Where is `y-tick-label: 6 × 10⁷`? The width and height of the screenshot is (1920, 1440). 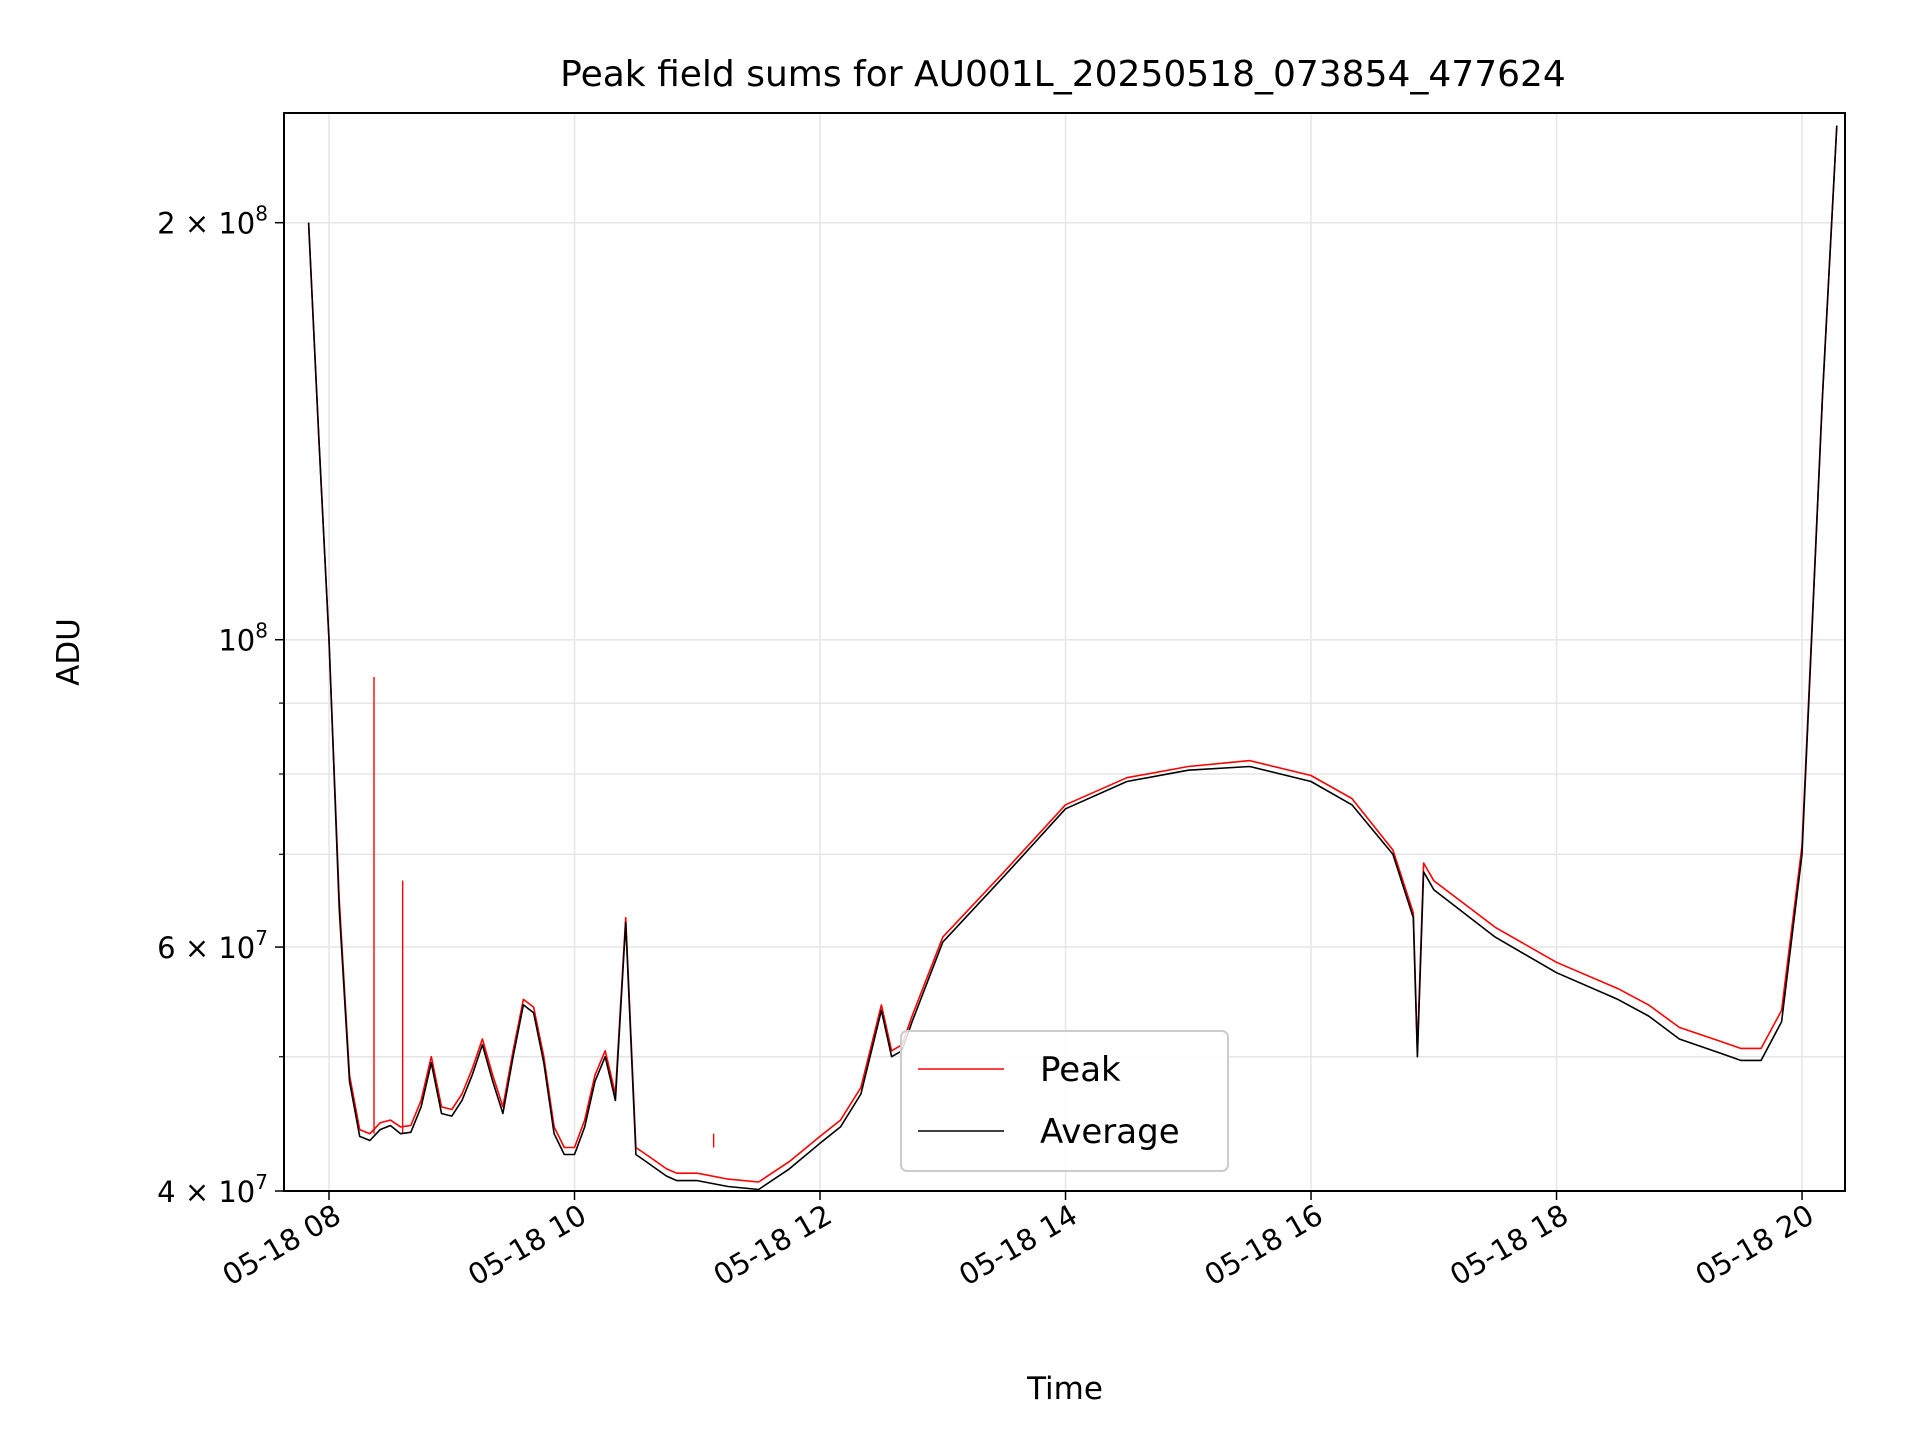 y-tick-label: 6 × 10⁷ is located at coordinates (212, 945).